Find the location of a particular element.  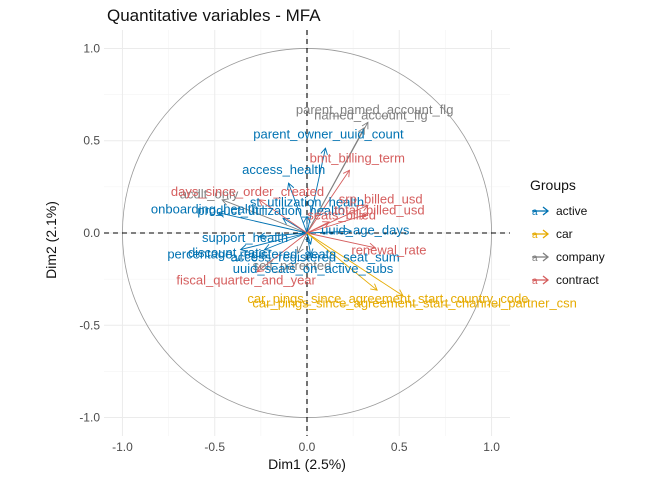

variable-arrows is located at coordinates (310, 209).